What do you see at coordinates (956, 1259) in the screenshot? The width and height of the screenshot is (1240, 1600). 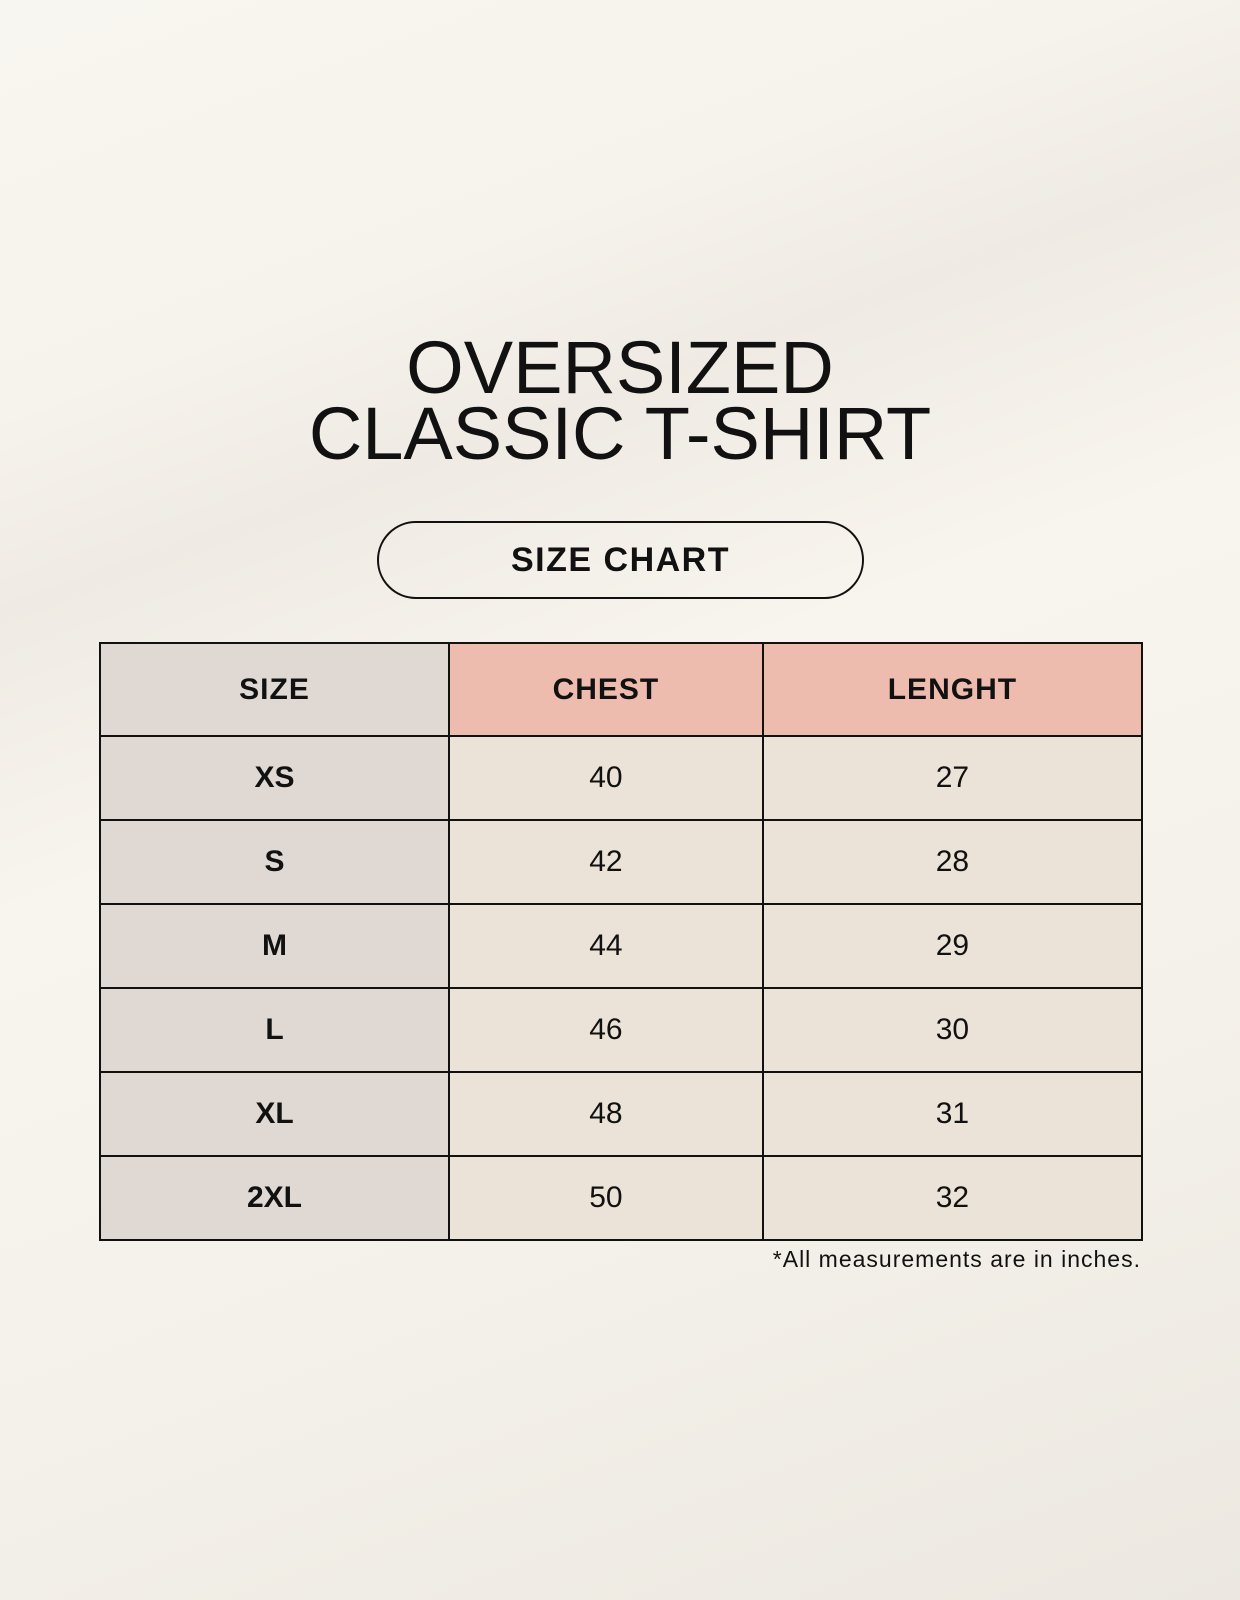 I see `footnote: *All measurements are in inches.` at bounding box center [956, 1259].